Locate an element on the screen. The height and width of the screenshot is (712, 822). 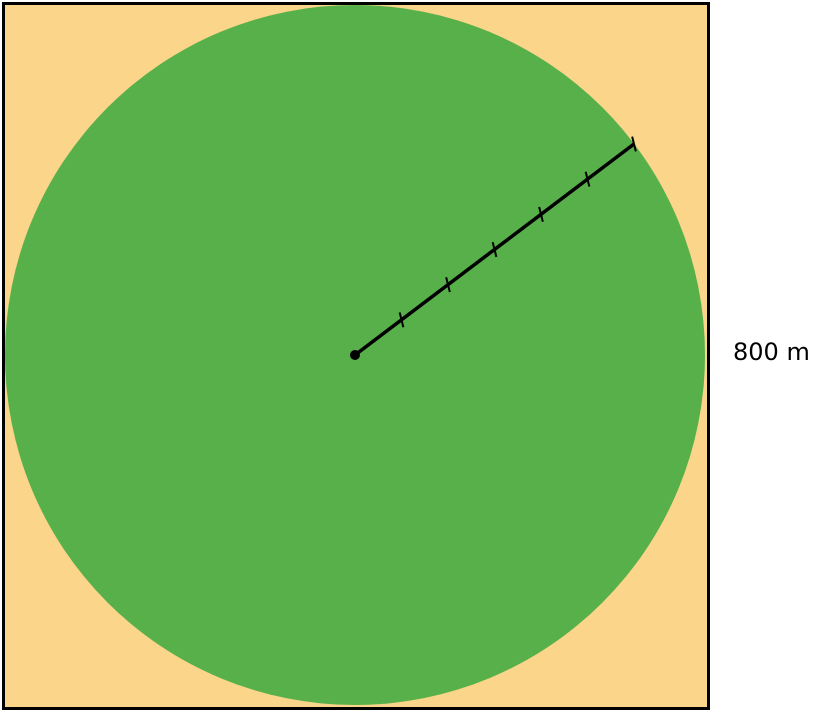
center-point is located at coordinates (355, 355).